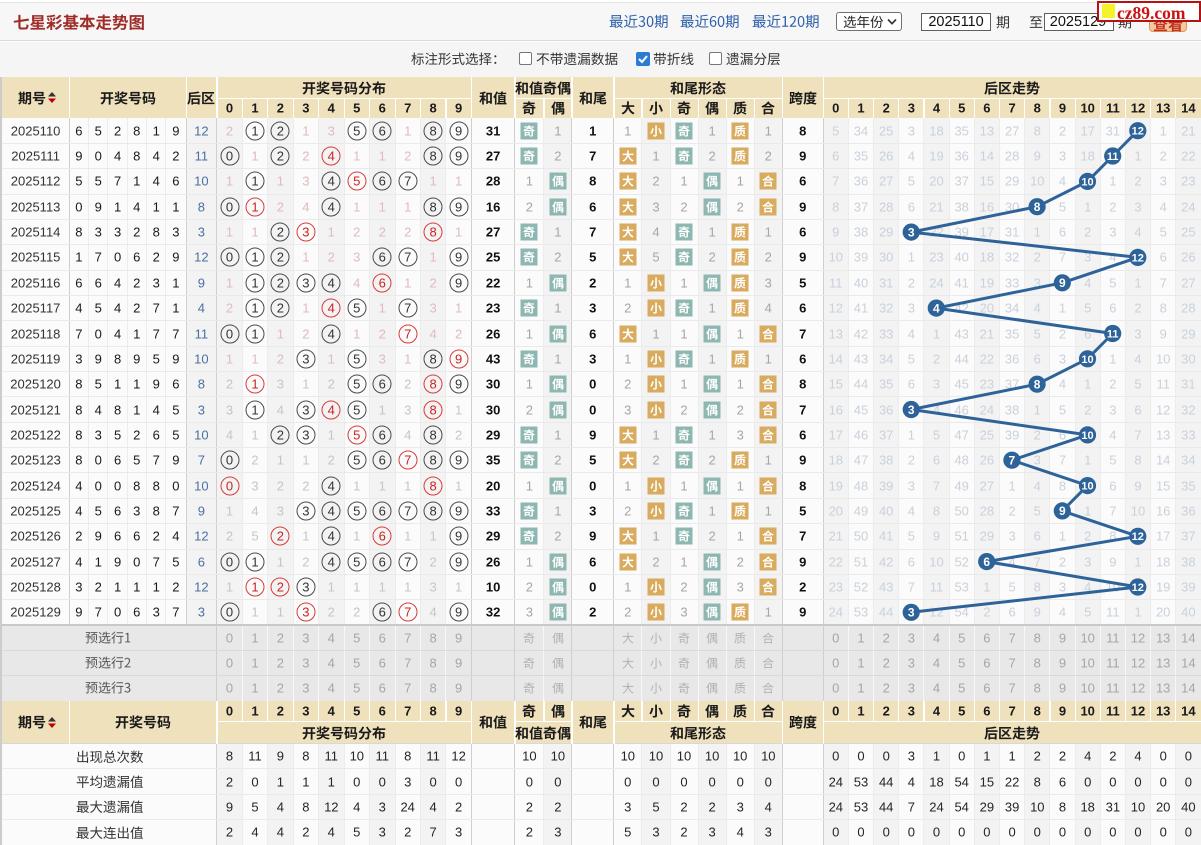  I want to click on svg-text: 4, so click(936, 308).